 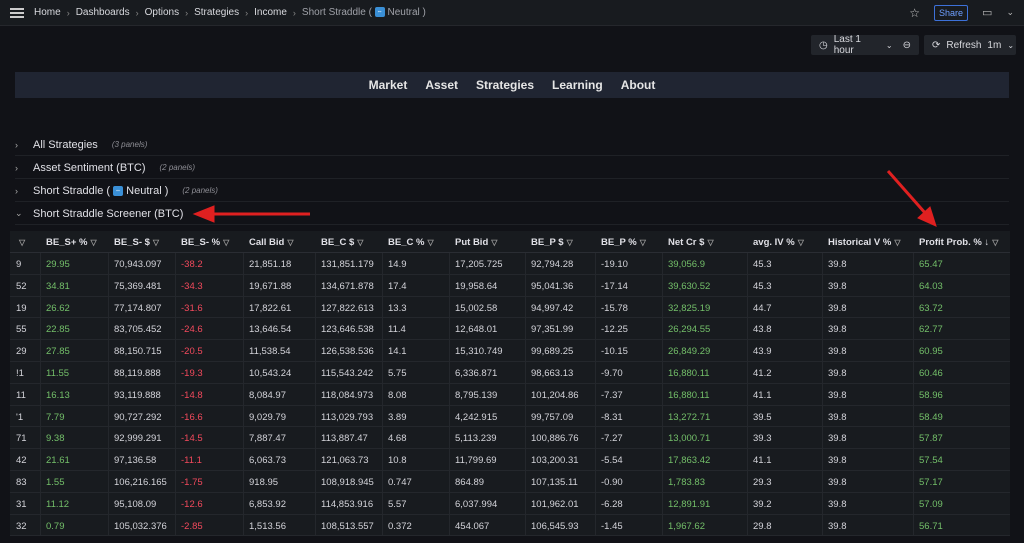 What do you see at coordinates (71, 242) in the screenshot?
I see `column-header: BE_S+ % ▽` at bounding box center [71, 242].